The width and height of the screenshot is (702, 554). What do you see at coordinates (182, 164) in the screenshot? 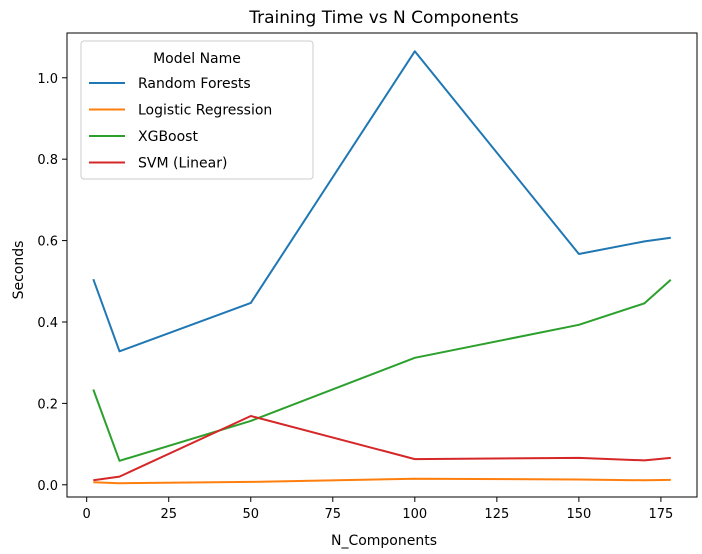
I see `legend-entry-label: SVM (Linear)` at bounding box center [182, 164].